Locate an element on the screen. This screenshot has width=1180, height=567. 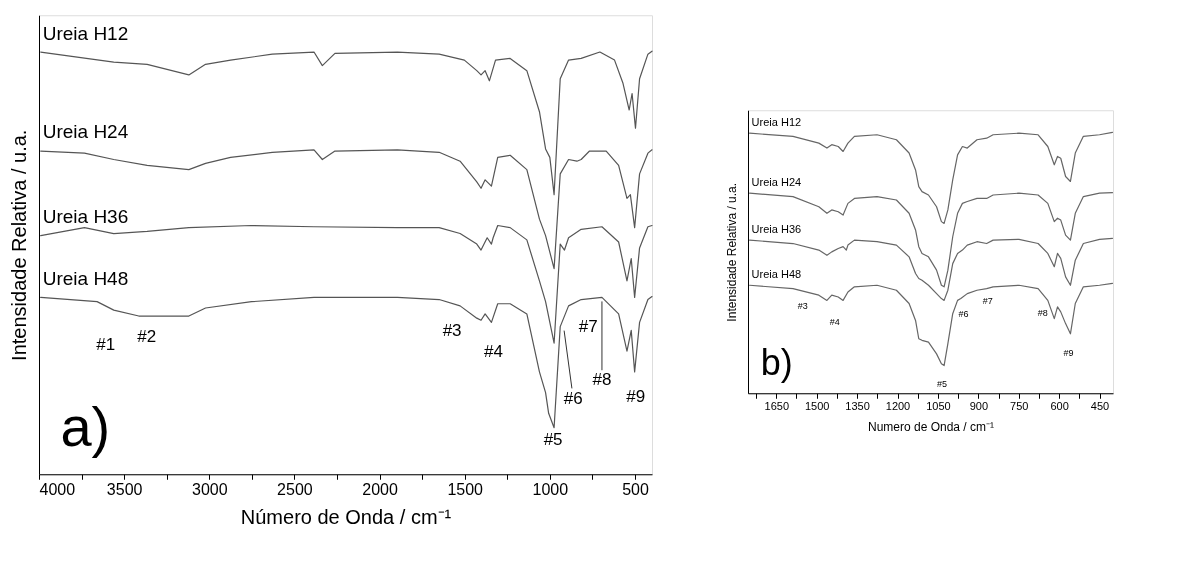
x-tick-label: 1650 is located at coordinates (777, 405).